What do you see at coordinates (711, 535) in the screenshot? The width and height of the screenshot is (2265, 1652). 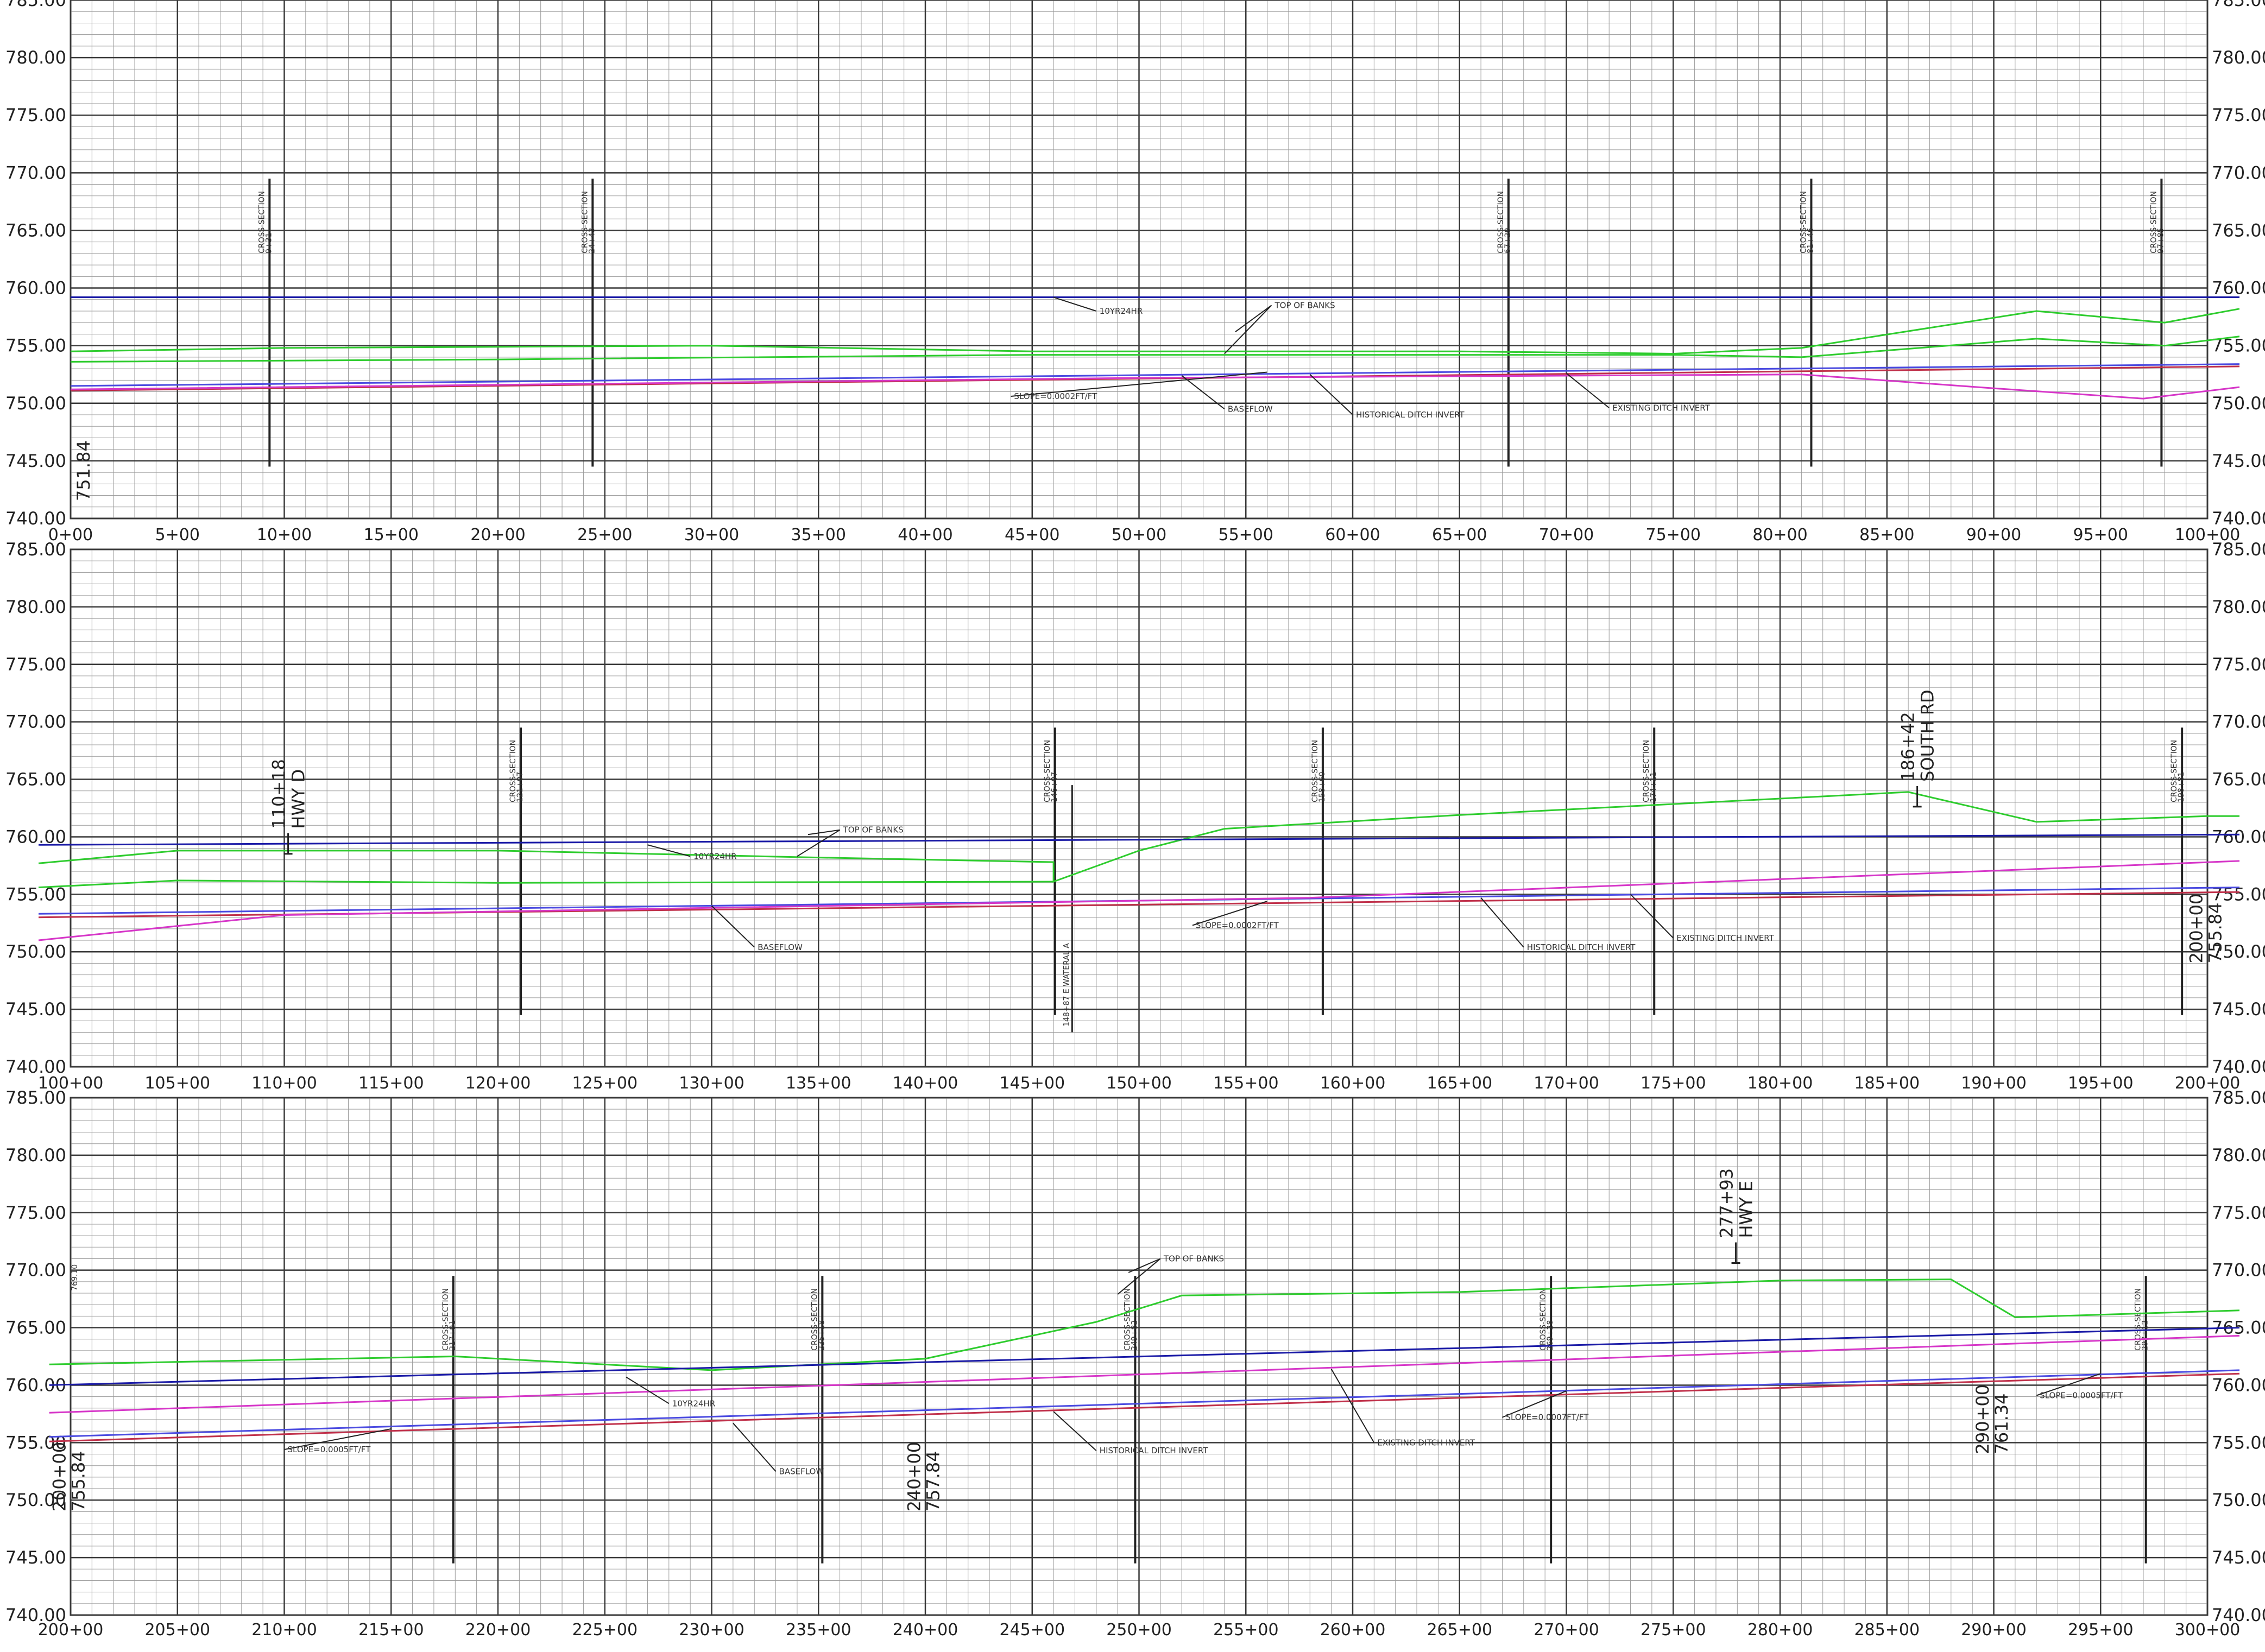 I see `station-label: 30+00` at bounding box center [711, 535].